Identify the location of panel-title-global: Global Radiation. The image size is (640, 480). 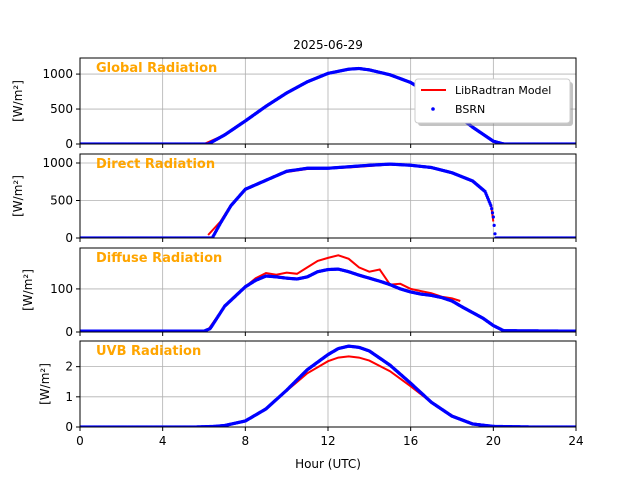
(156, 68).